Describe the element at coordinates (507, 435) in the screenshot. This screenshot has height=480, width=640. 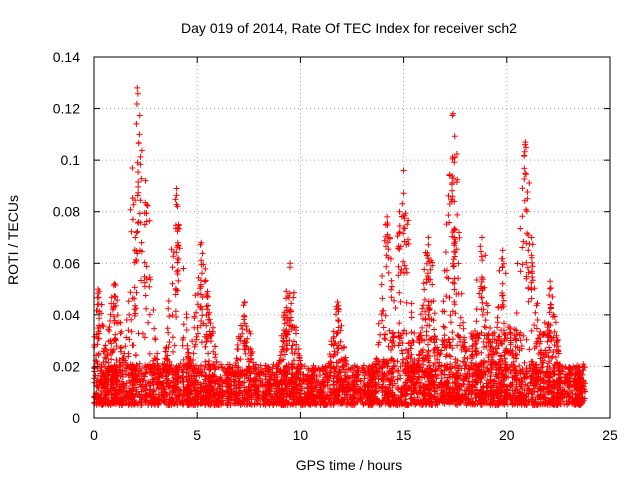
I see `x-tick-label: 20` at that location.